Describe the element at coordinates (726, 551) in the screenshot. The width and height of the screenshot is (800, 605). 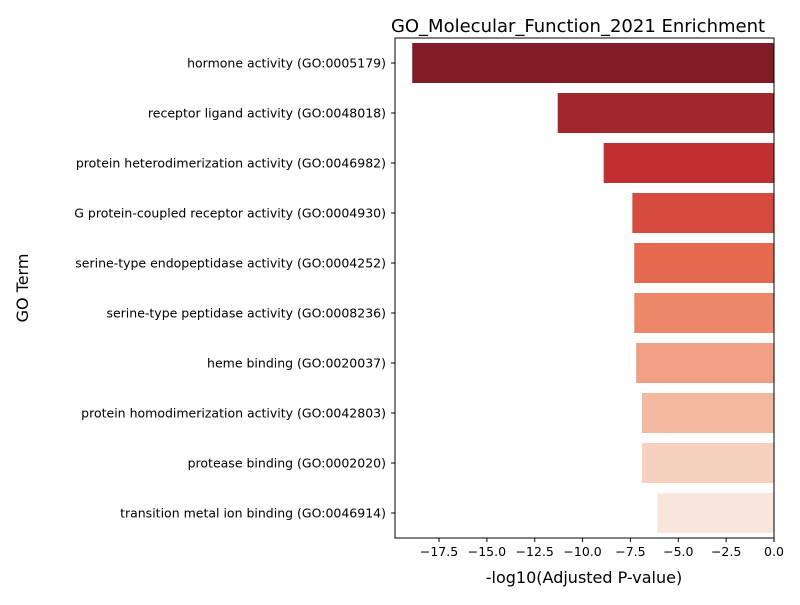
I see `x-tick-label-6: −2.5` at that location.